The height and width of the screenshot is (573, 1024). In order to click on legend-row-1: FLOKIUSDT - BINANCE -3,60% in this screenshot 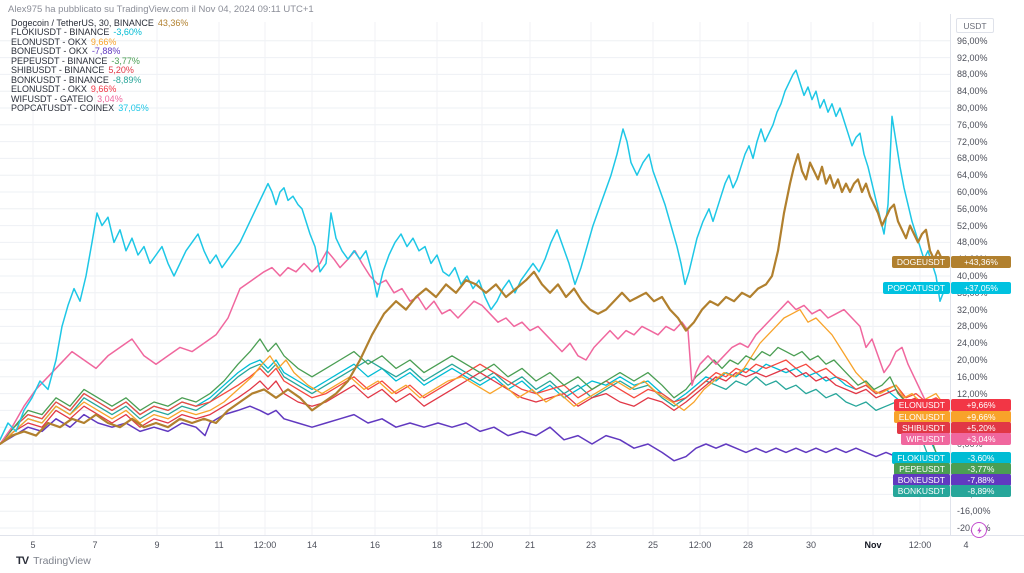, I will do `click(99, 32)`.